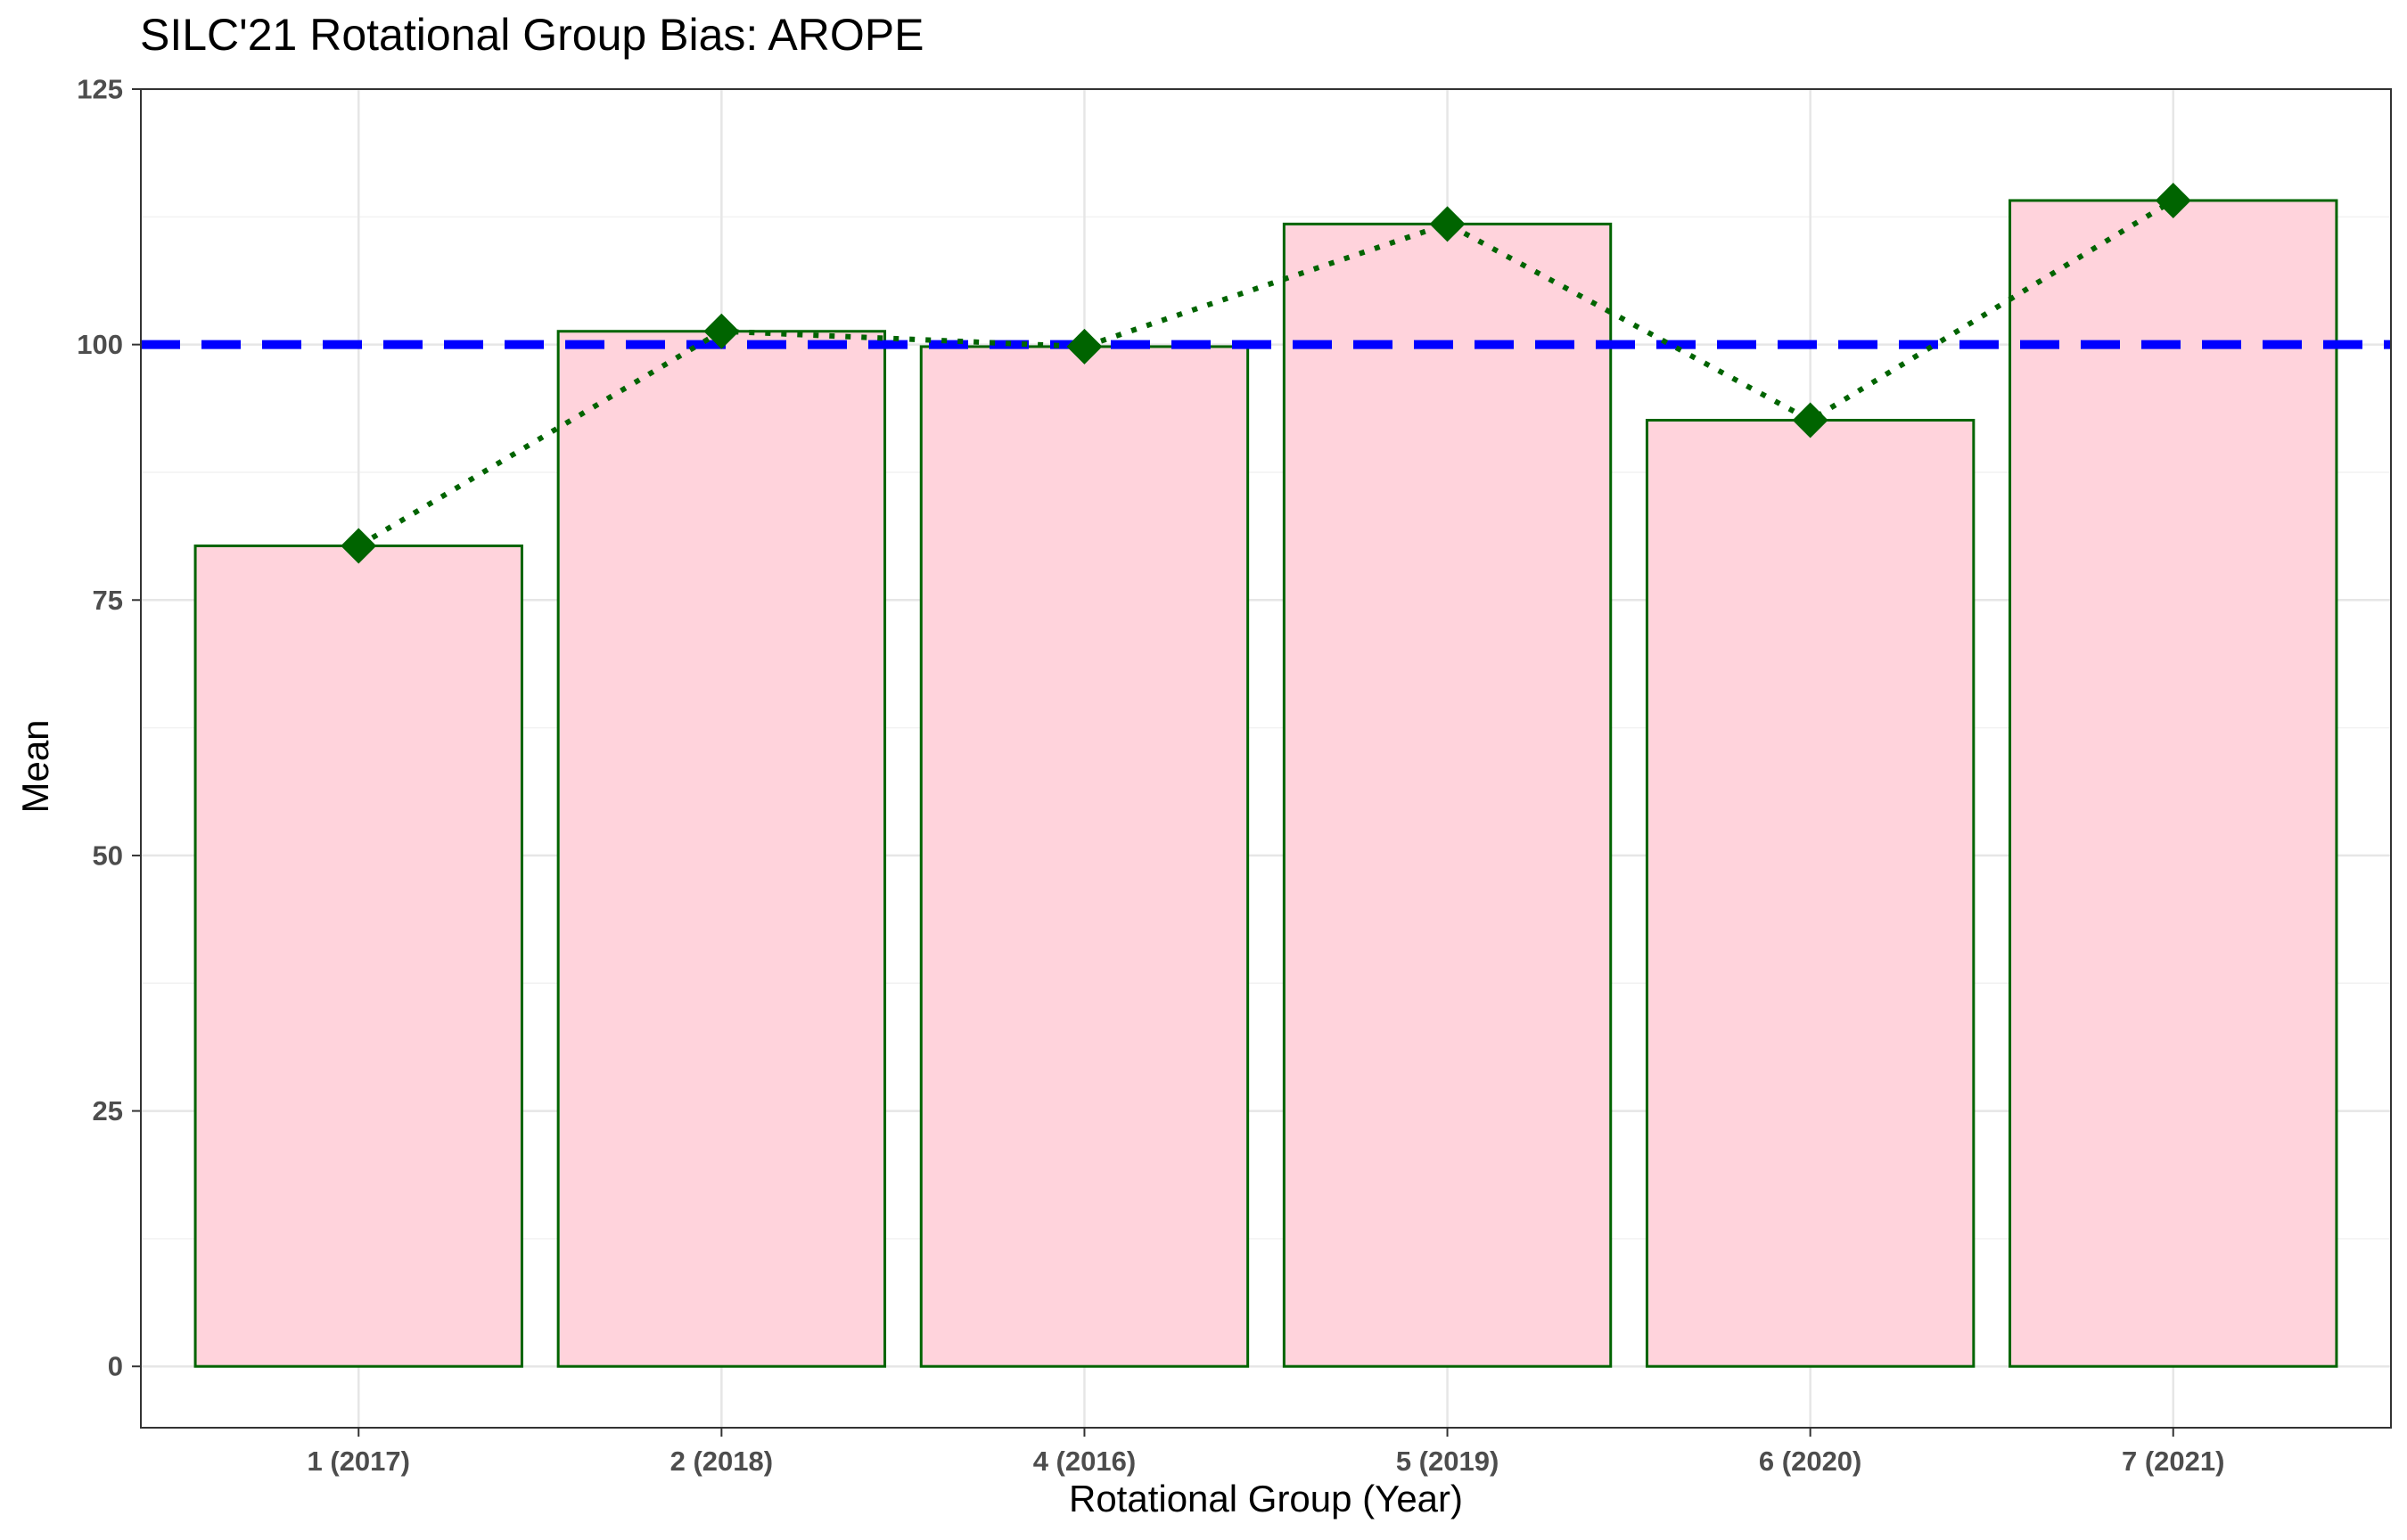  I want to click on x-tick-label: 1 (2017), so click(359, 1461).